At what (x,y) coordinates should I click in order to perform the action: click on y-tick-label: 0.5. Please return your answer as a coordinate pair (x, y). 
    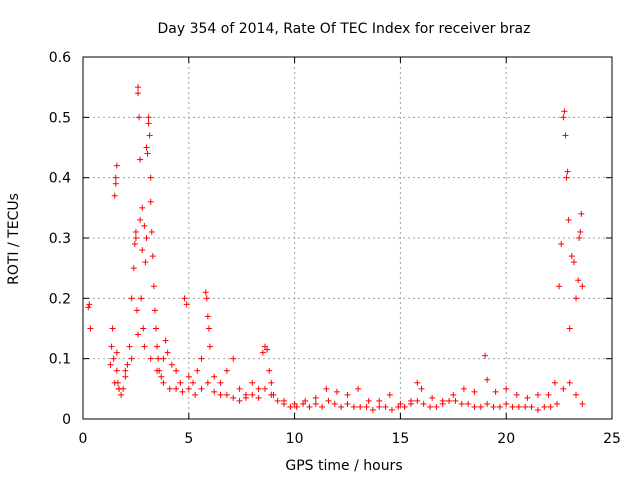
    Looking at the image, I should click on (60, 118).